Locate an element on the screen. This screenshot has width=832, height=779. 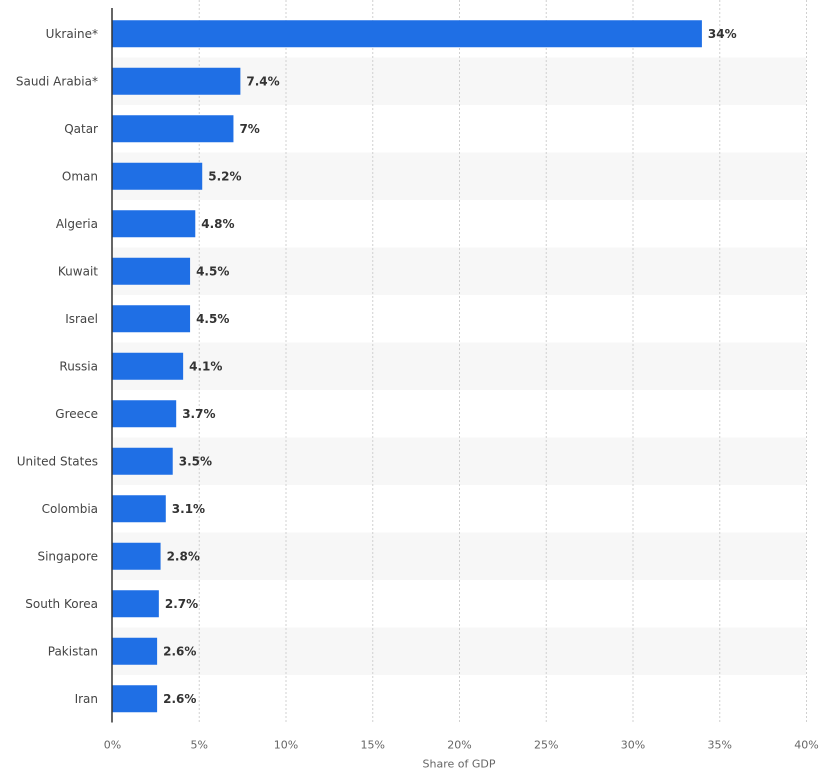
x-tick-label: 40% is located at coordinates (806, 745).